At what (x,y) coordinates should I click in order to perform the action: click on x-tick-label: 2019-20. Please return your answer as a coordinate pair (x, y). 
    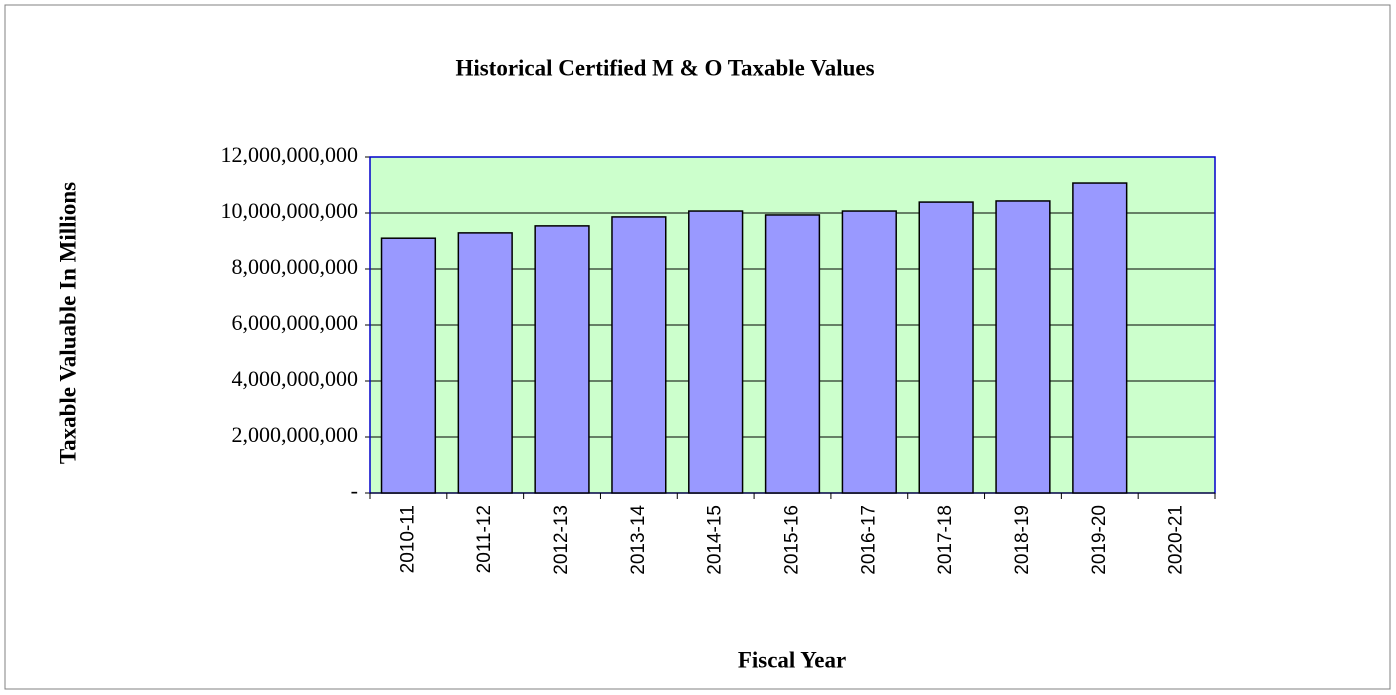
    Looking at the image, I should click on (1099, 540).